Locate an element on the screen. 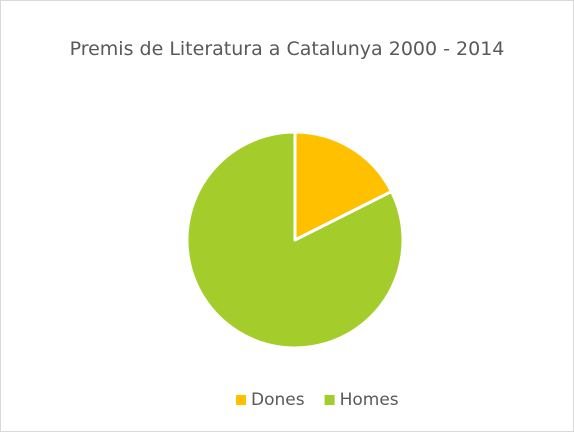 Image resolution: width=574 pixels, height=432 pixels. pie-slice is located at coordinates (343, 186).